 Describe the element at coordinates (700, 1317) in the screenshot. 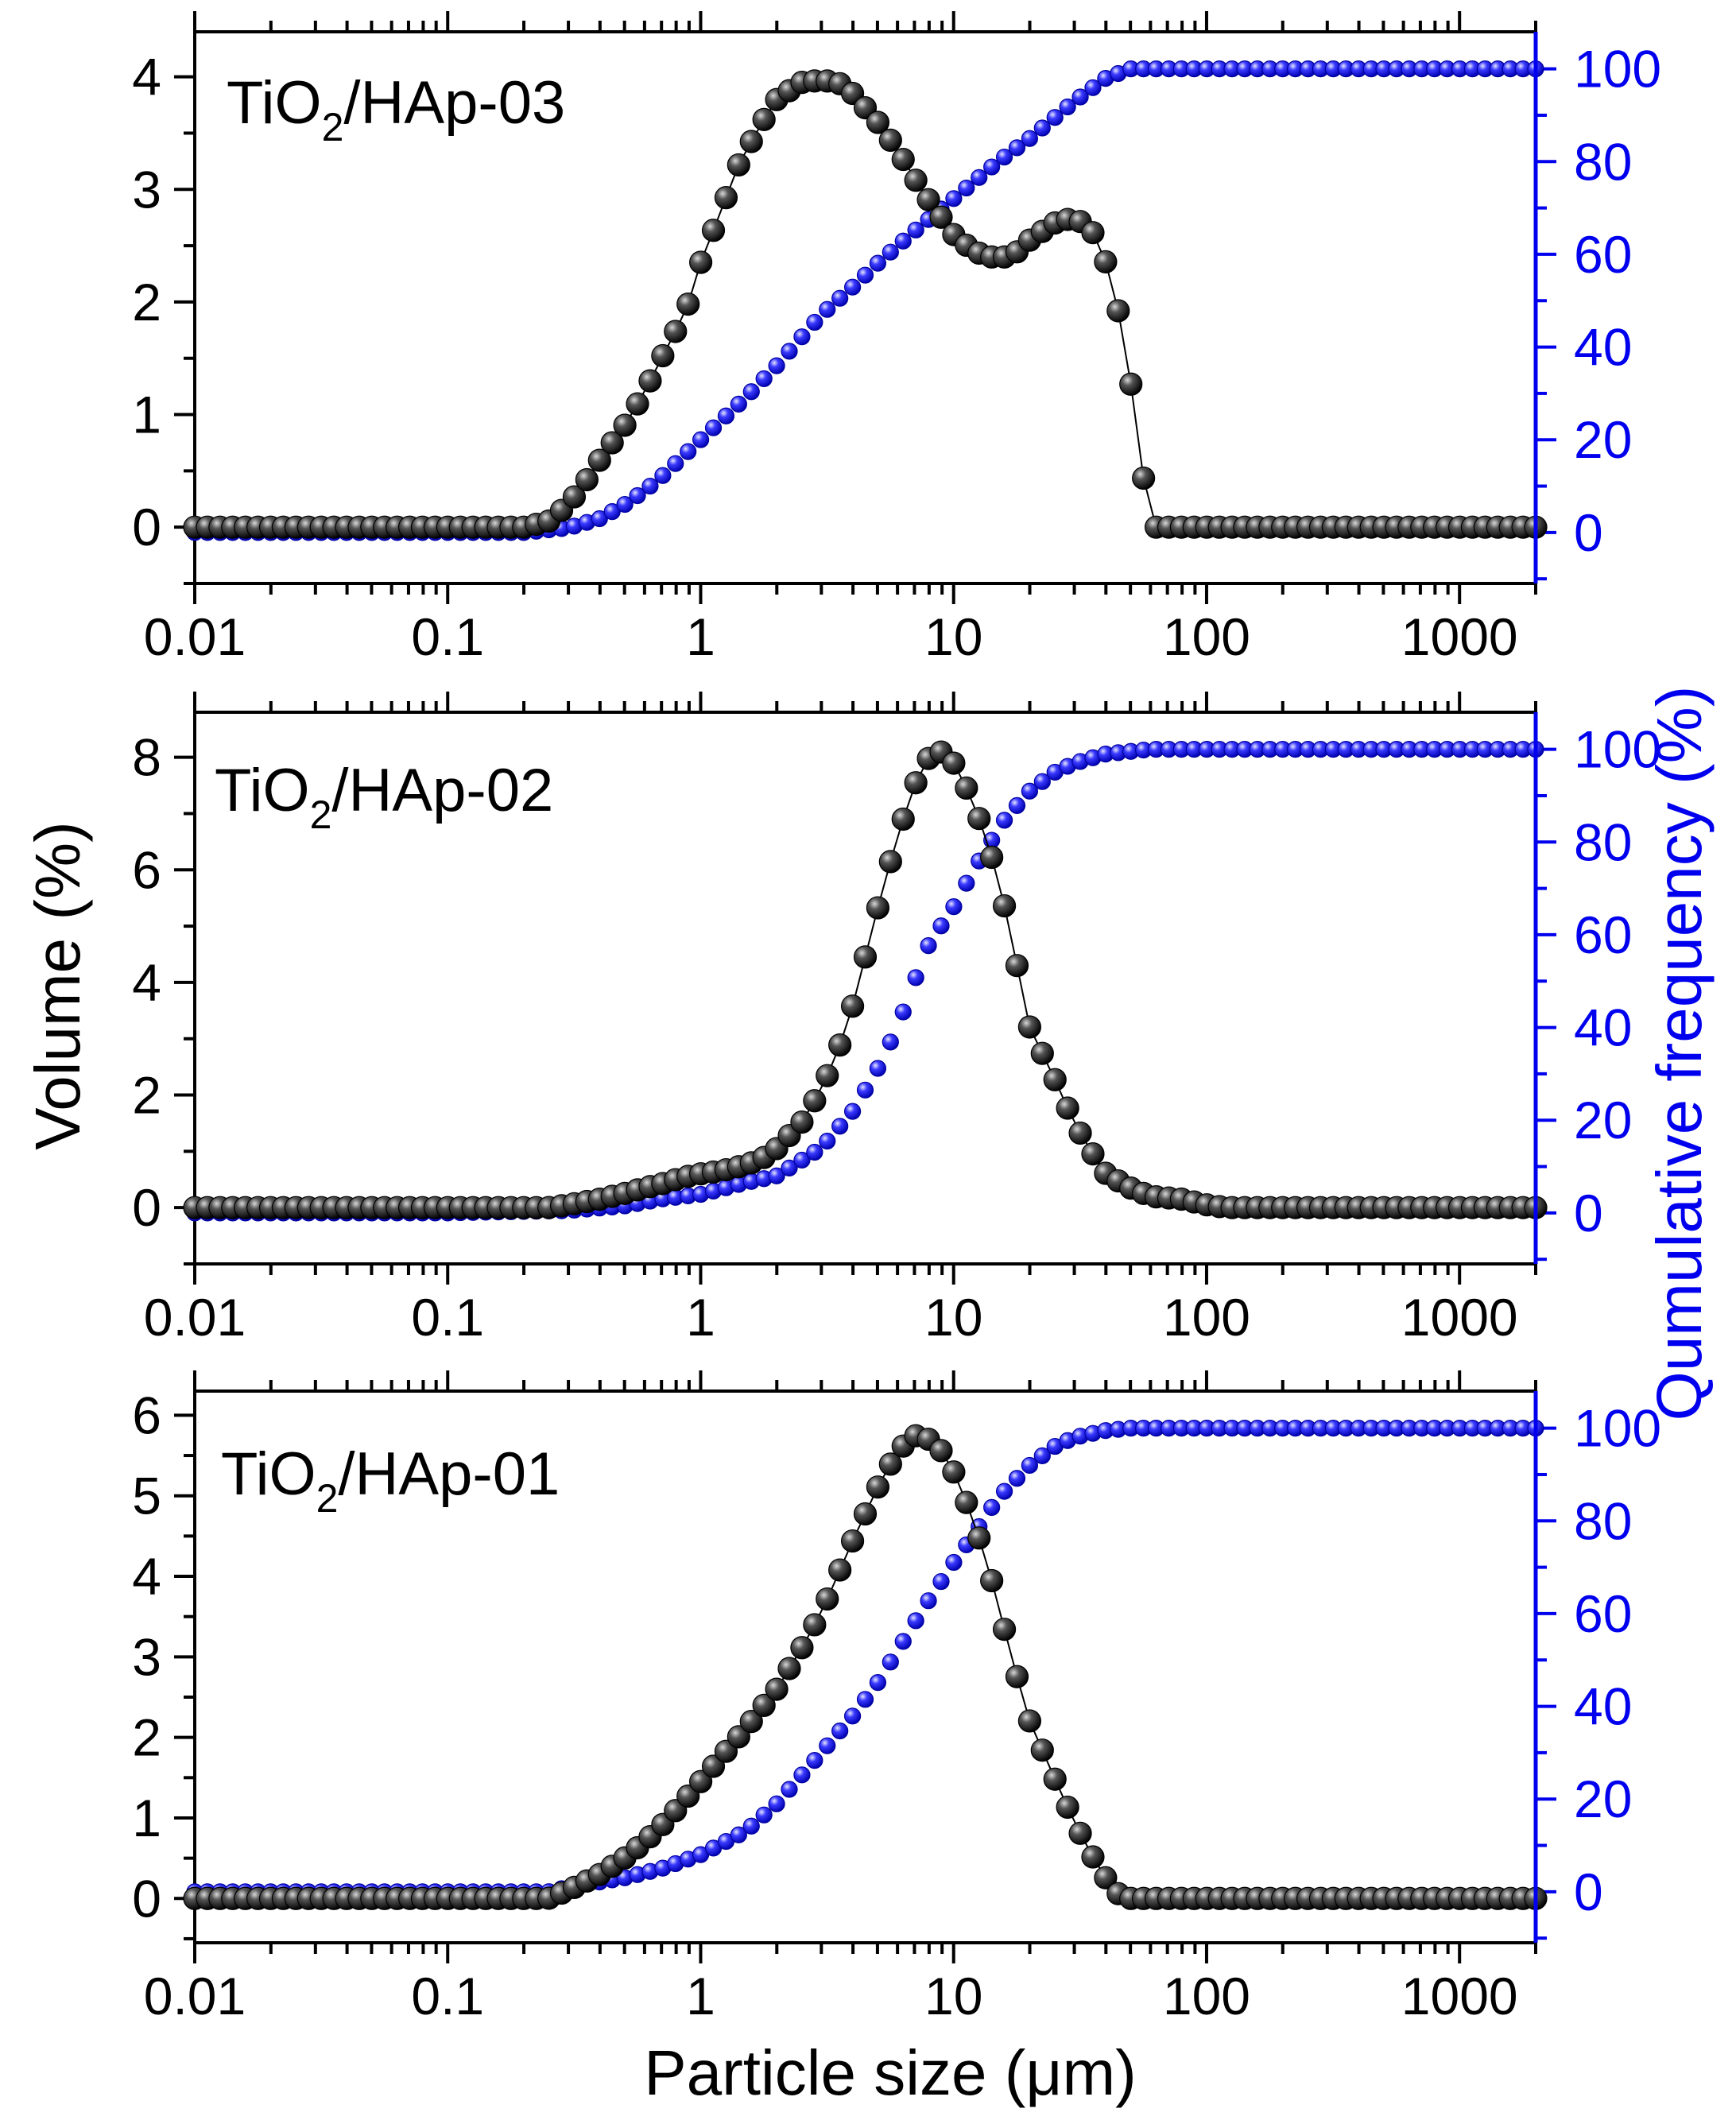

I see `x-tick-label: 1` at that location.